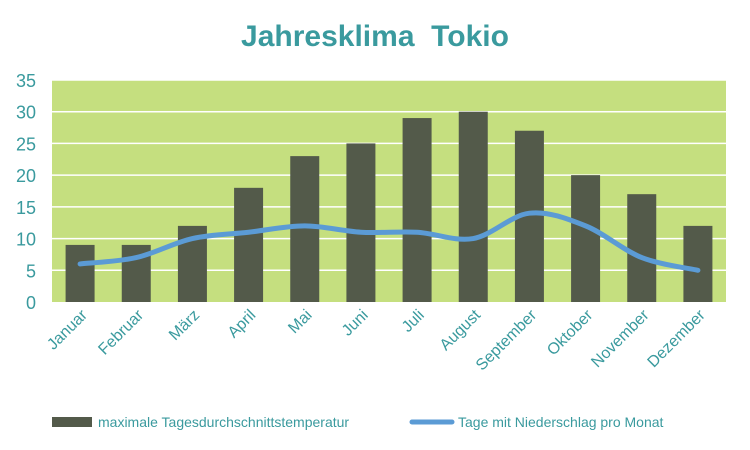 The width and height of the screenshot is (750, 450). I want to click on y-tick-label: 20, so click(26, 176).